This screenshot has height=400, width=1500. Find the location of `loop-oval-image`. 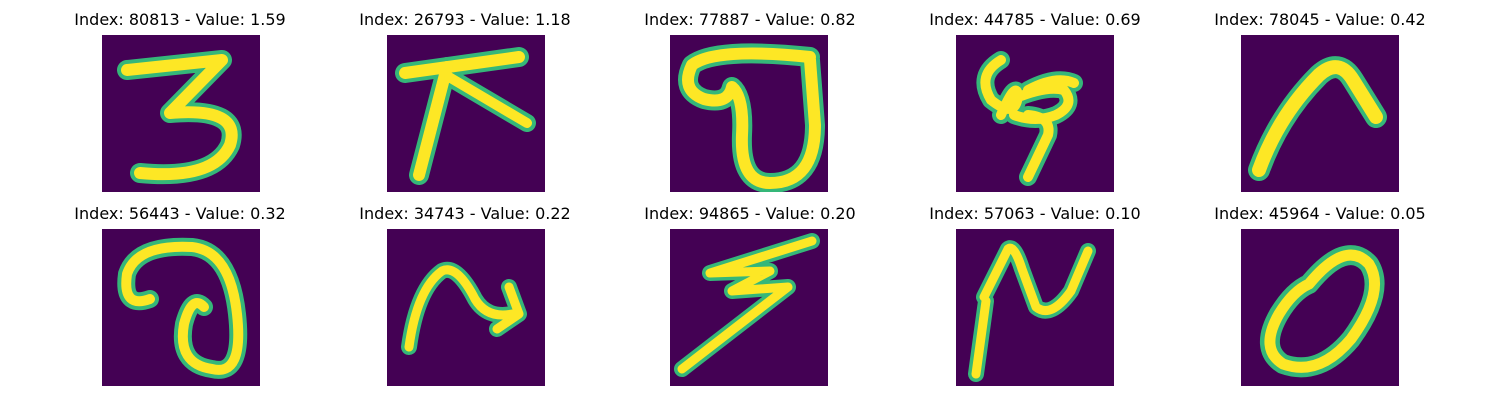

loop-oval-image is located at coordinates (749, 113).